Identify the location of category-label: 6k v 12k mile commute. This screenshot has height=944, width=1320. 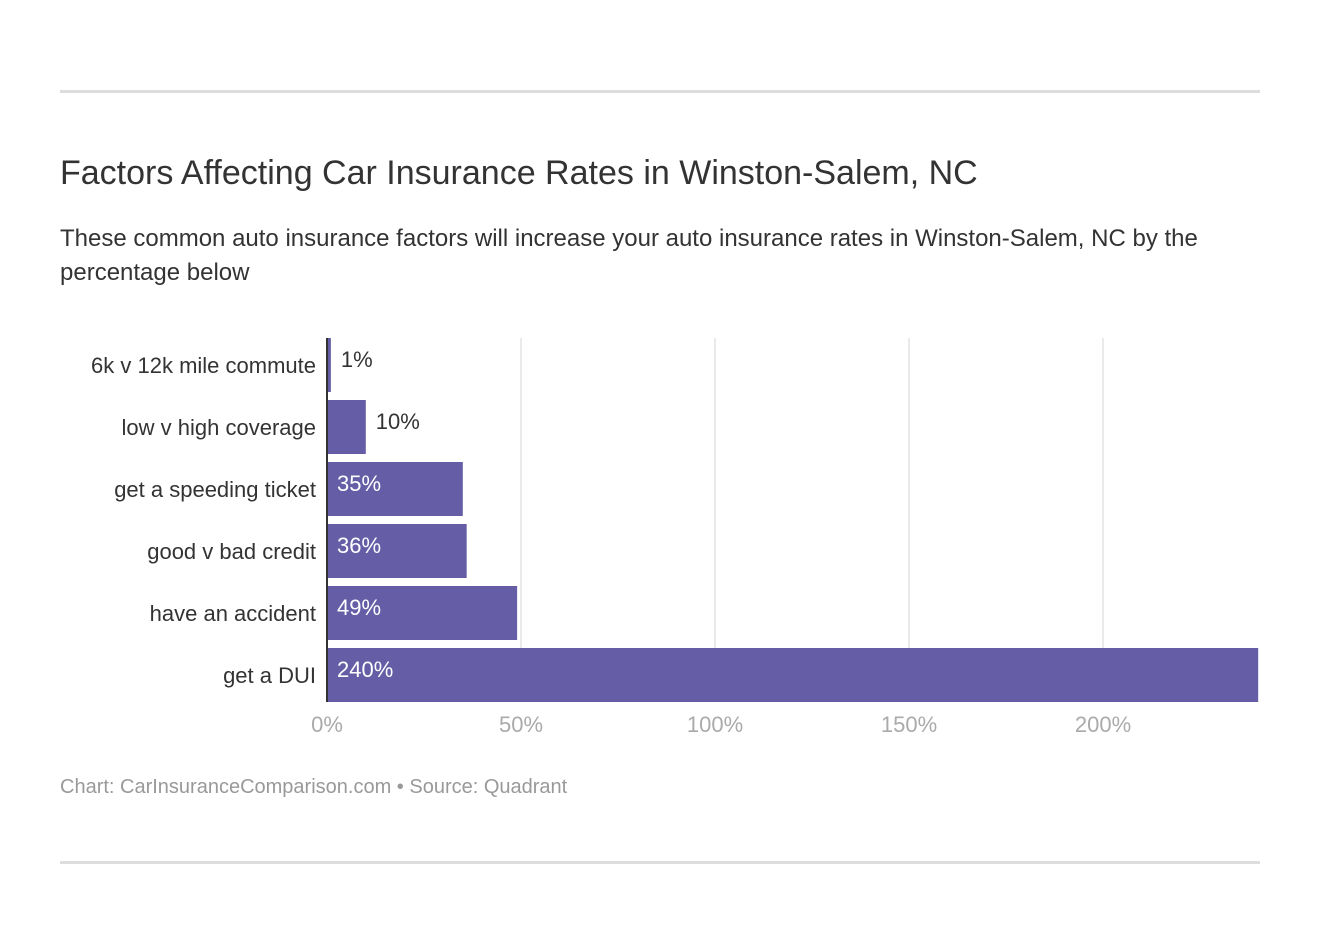
(203, 365).